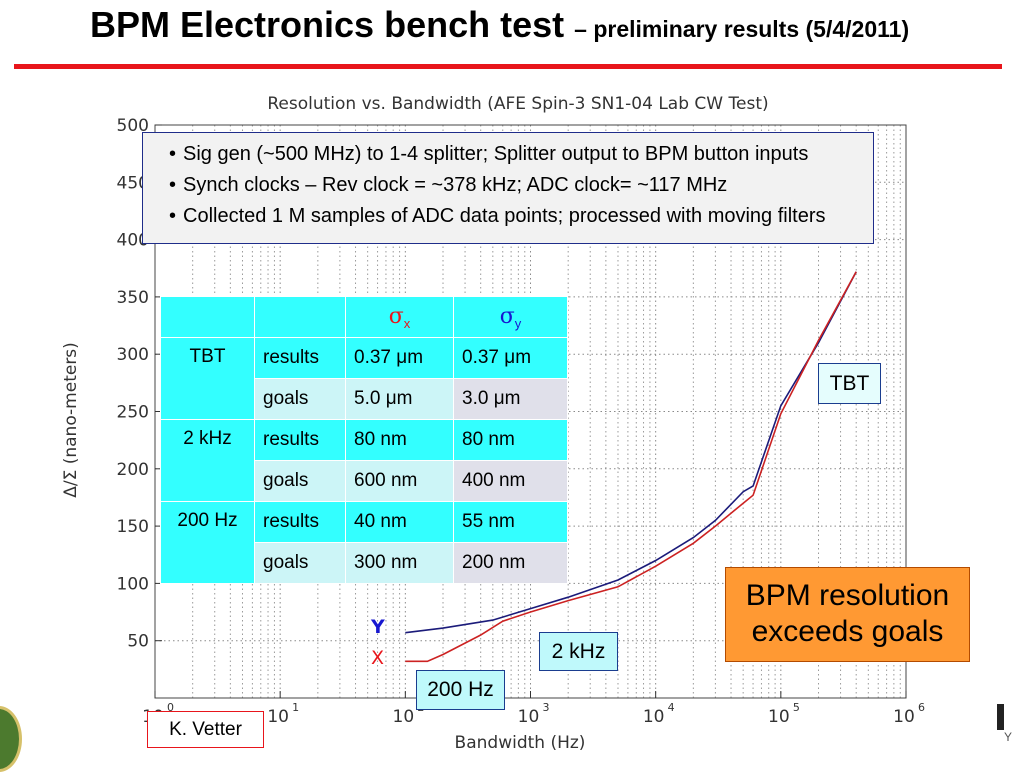  Describe the element at coordinates (1008, 737) in the screenshot. I see `corner-letter: Y` at that location.